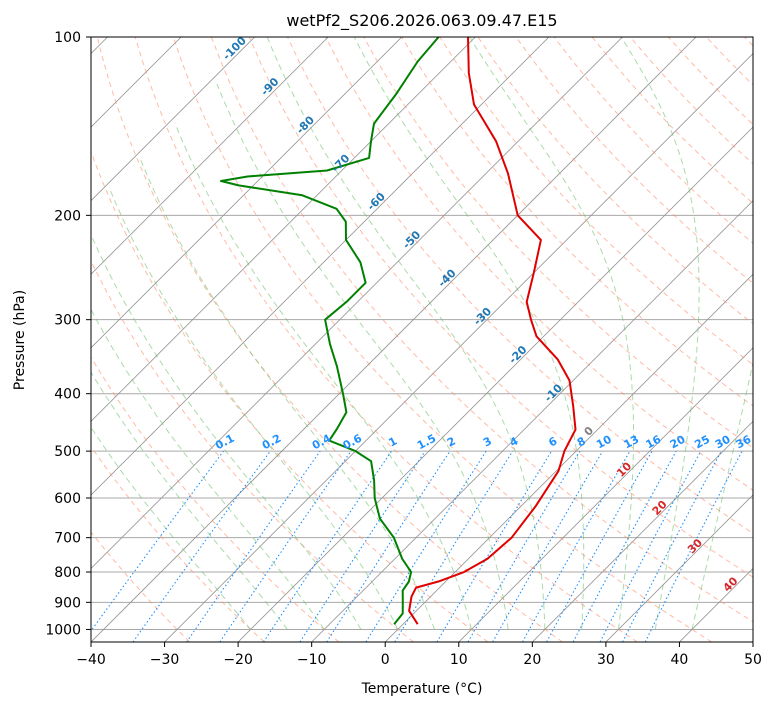 The height and width of the screenshot is (708, 775). What do you see at coordinates (269, 86) in the screenshot?
I see `isotherm-label: -90` at bounding box center [269, 86].